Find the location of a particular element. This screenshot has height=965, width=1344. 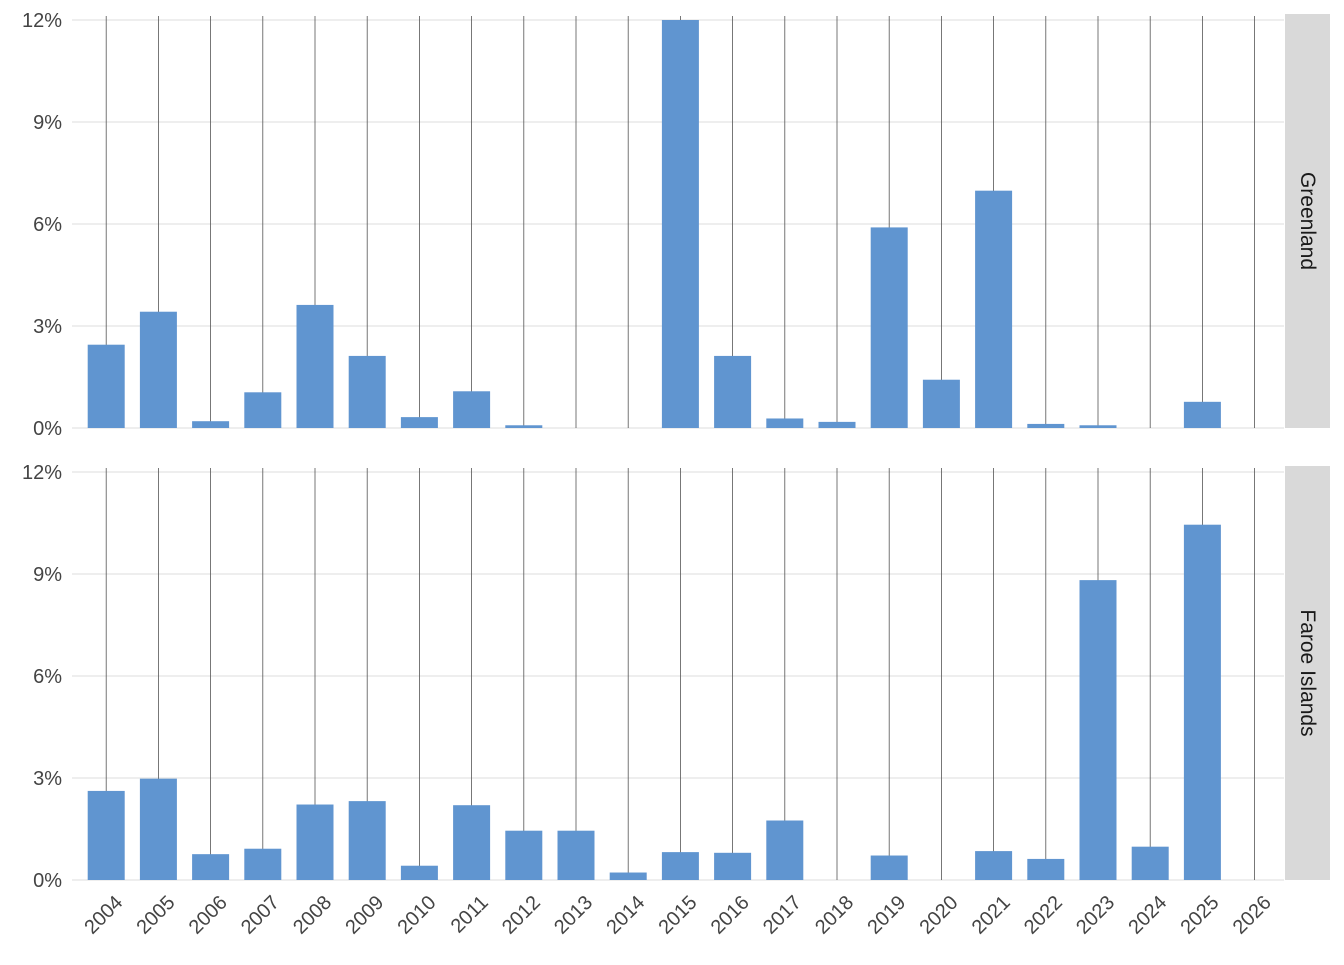

facet-strip-label: Greenland is located at coordinates (1307, 221).